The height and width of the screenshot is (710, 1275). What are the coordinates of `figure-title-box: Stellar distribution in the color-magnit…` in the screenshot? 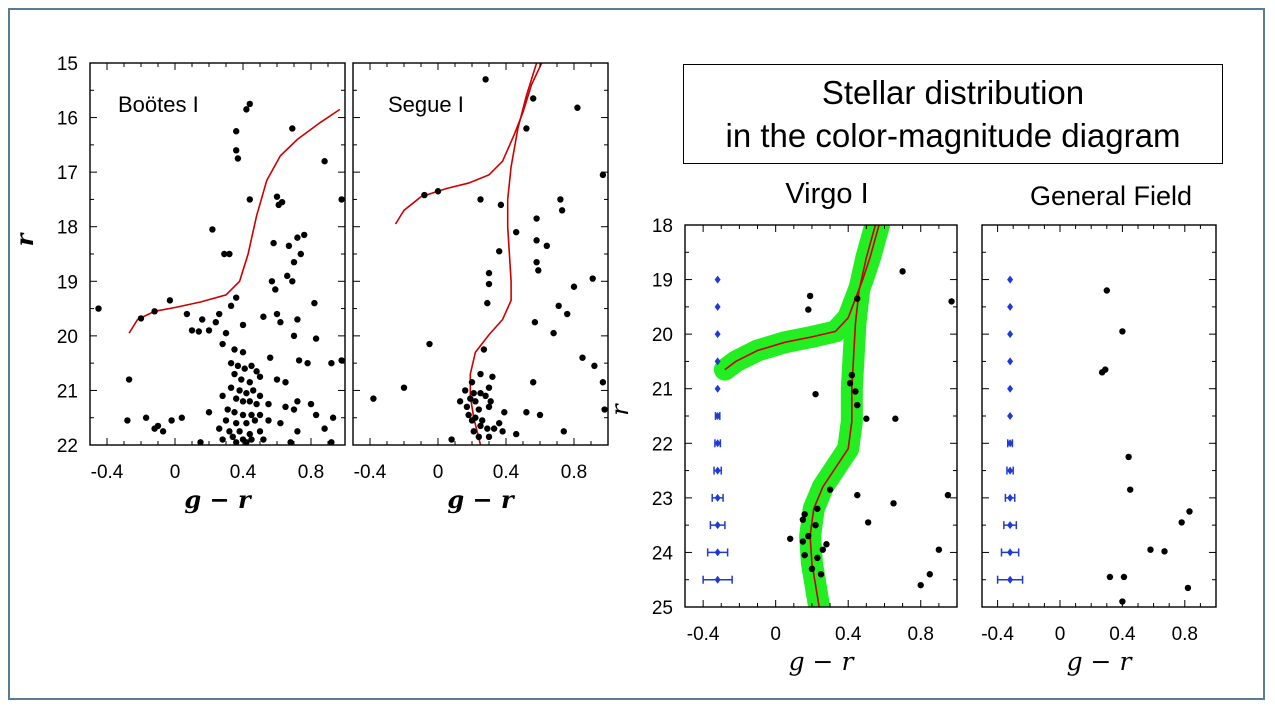 It's located at (953, 114).